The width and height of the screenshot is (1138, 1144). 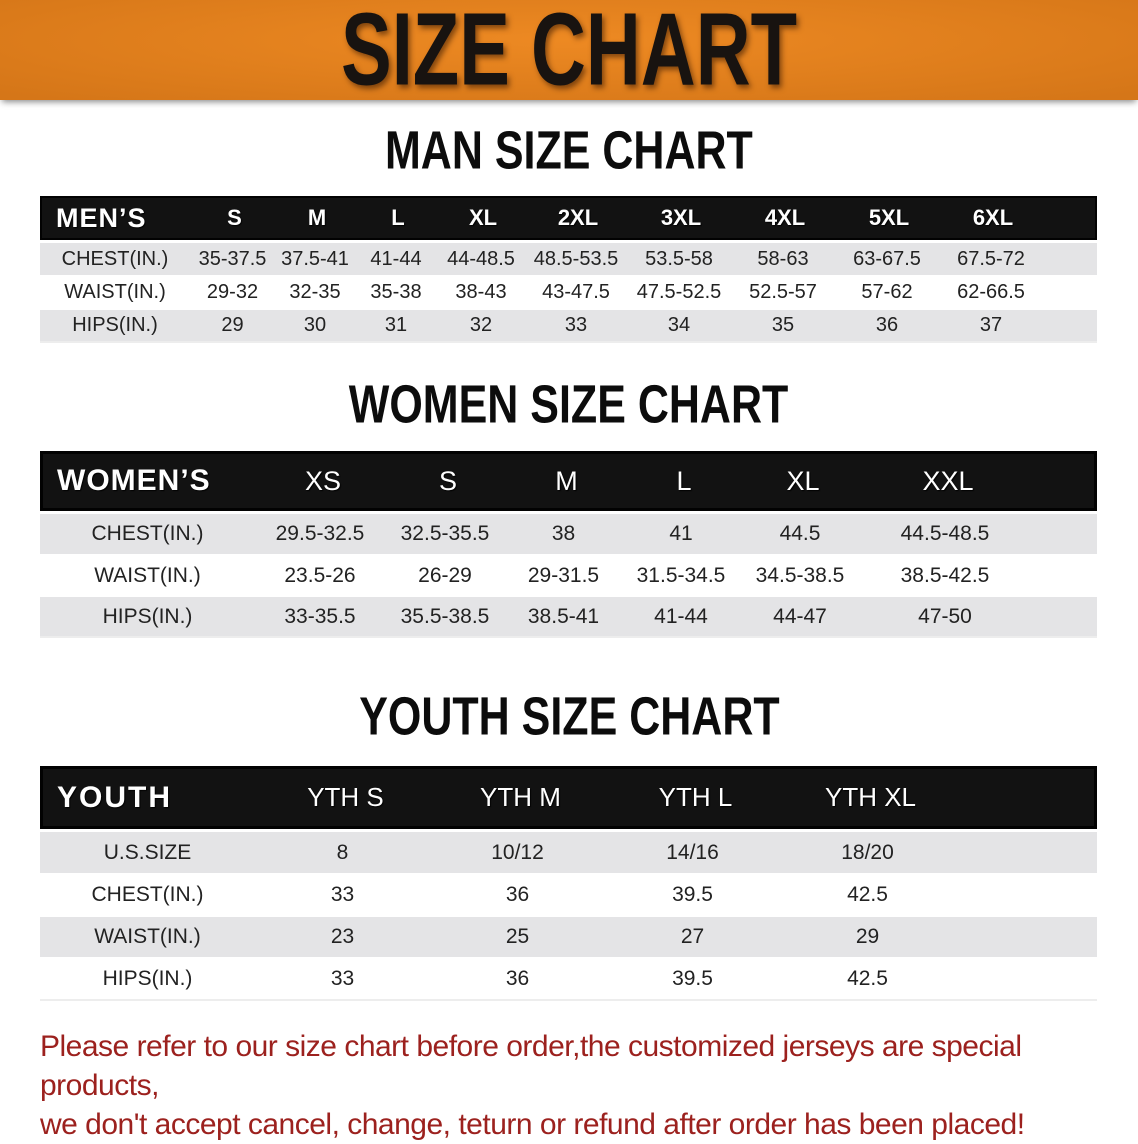 I want to click on size-value: 25, so click(x=517, y=936).